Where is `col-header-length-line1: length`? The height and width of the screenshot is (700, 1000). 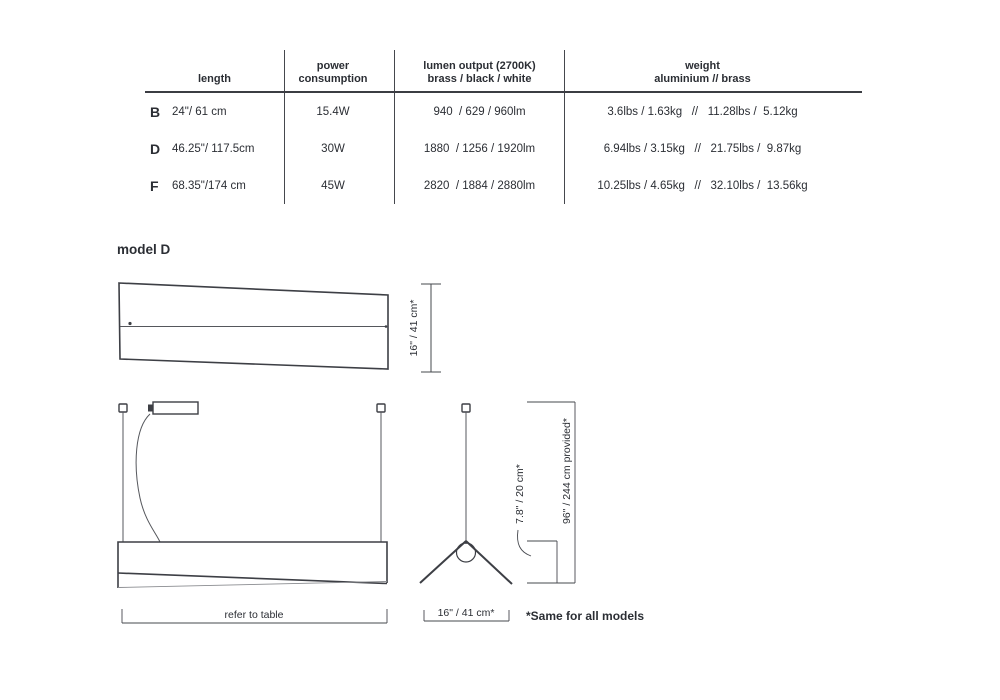 col-header-length-line1: length is located at coordinates (214, 79).